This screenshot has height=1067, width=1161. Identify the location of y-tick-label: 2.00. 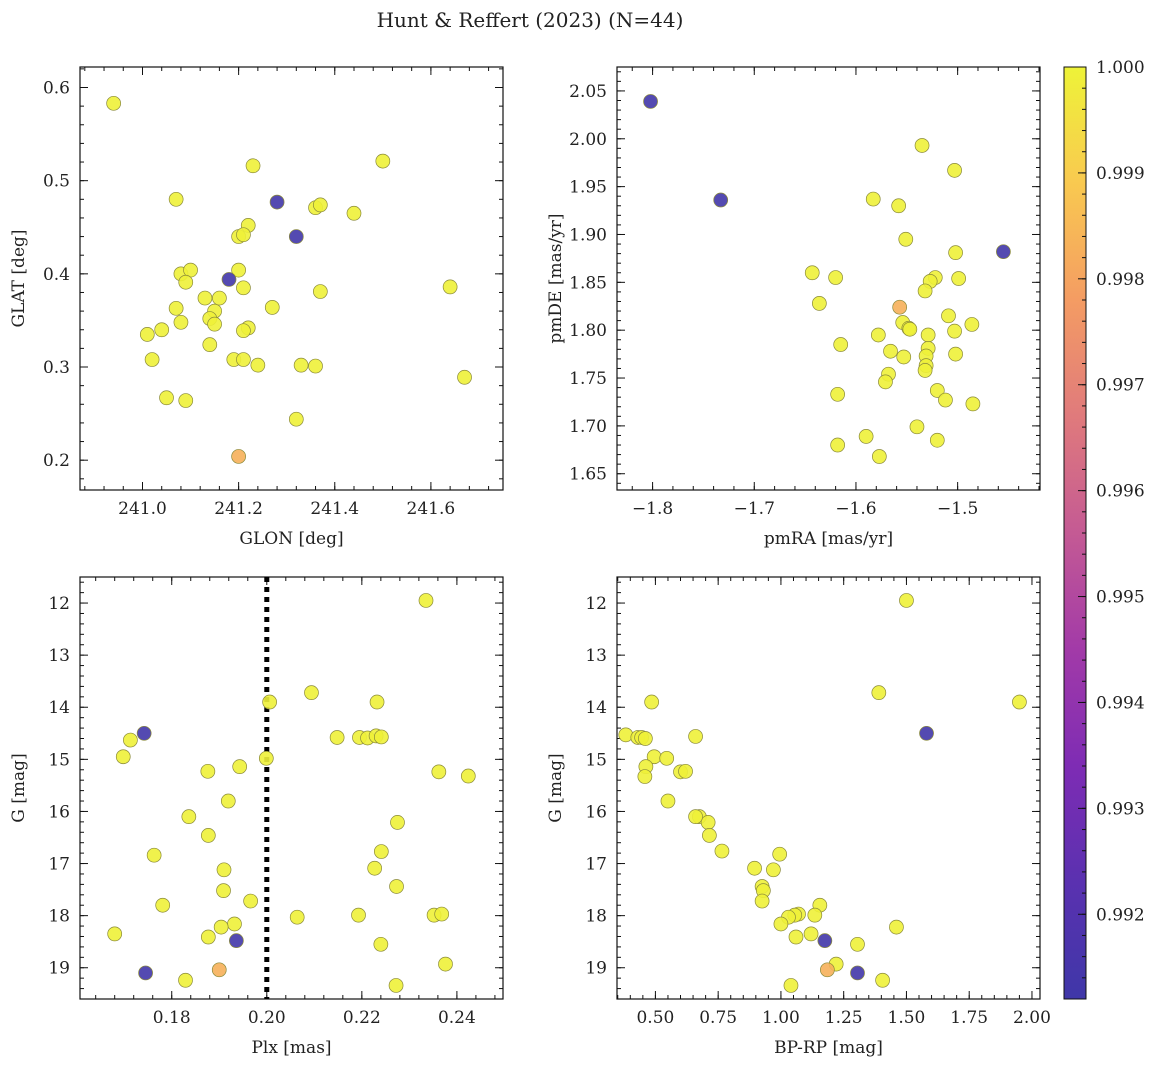
(588, 140).